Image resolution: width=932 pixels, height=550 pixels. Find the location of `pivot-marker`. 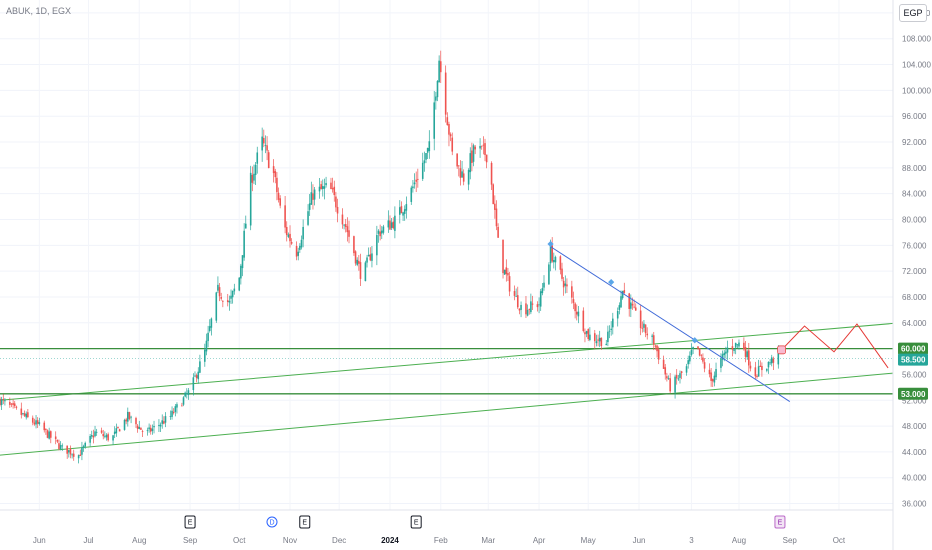

pivot-marker is located at coordinates (694, 340).